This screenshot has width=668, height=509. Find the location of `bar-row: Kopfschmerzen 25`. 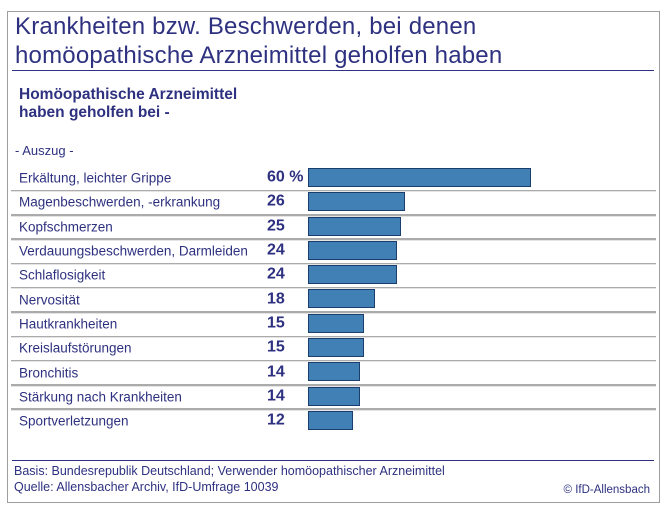

bar-row: Kopfschmerzen 25 is located at coordinates (333, 228).